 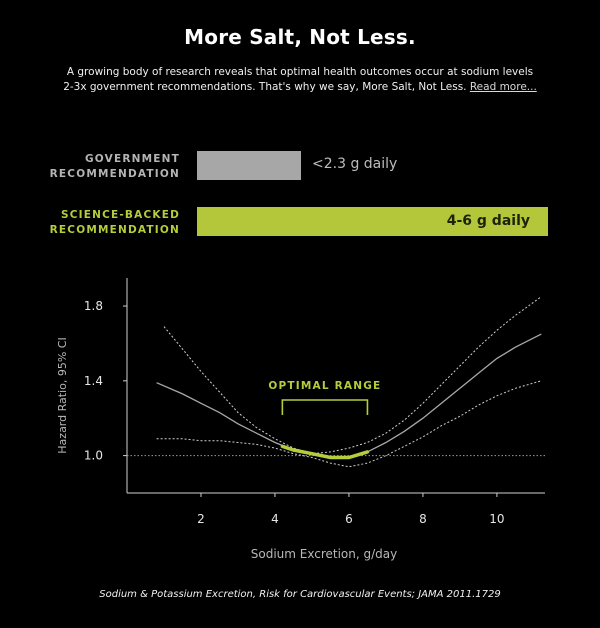 What do you see at coordinates (325, 452) in the screenshot?
I see `optimal-range-highlight` at bounding box center [325, 452].